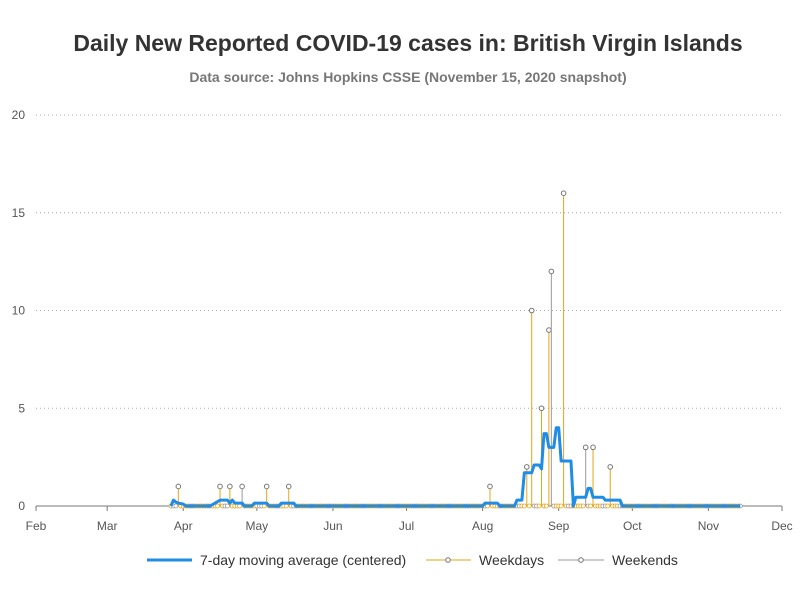  Describe the element at coordinates (21, 408) in the screenshot. I see `y-tick-label: 5` at that location.